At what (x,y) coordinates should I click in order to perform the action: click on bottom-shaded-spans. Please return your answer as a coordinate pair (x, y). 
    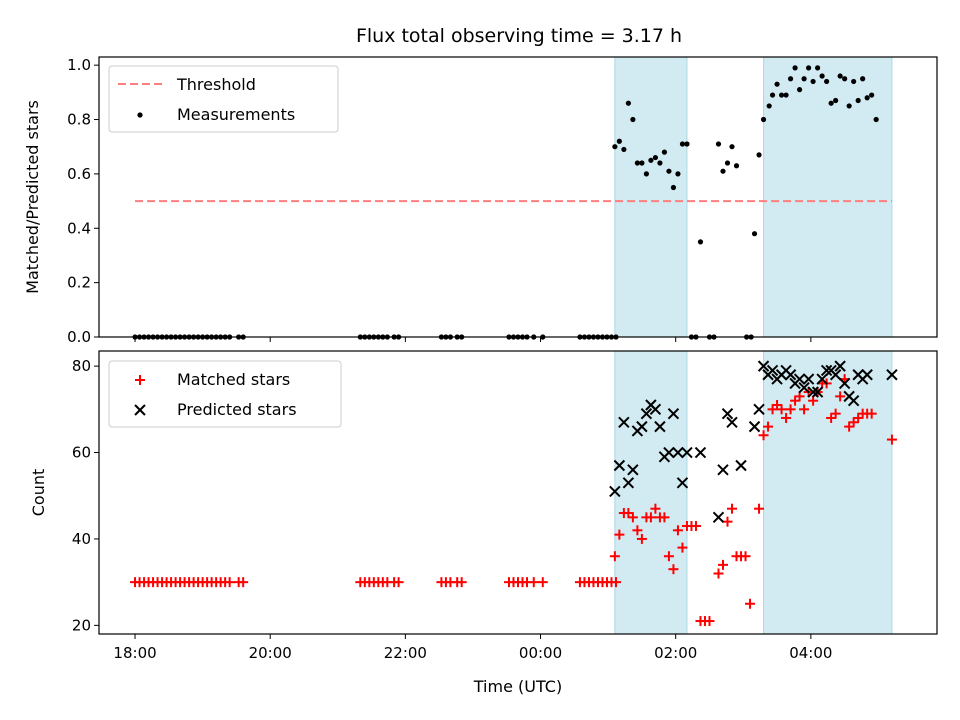
    Looking at the image, I should click on (753, 492).